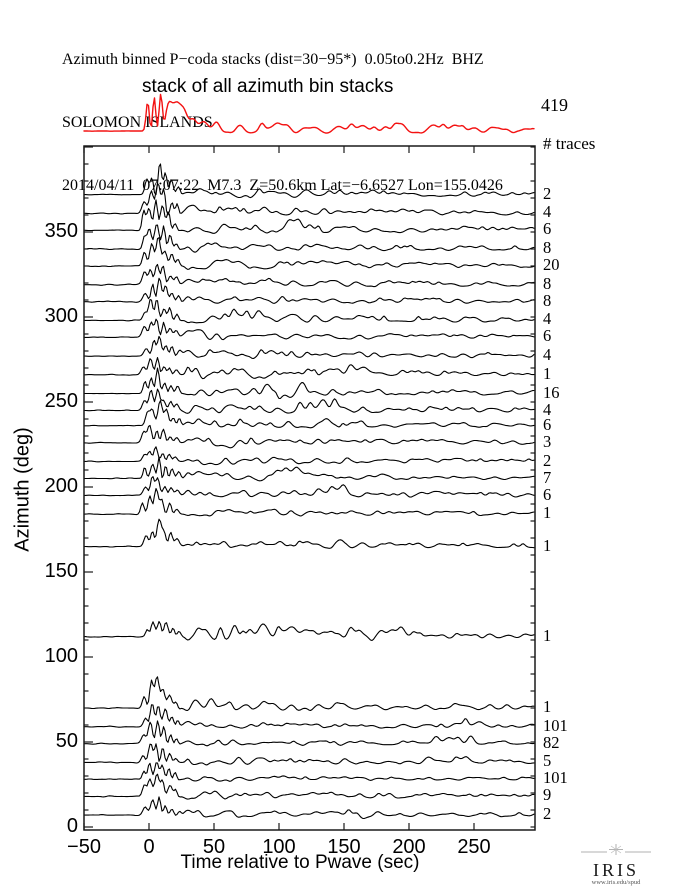 The height and width of the screenshot is (896, 695). What do you see at coordinates (547, 761) in the screenshot?
I see `trace-count-label: 5` at bounding box center [547, 761].